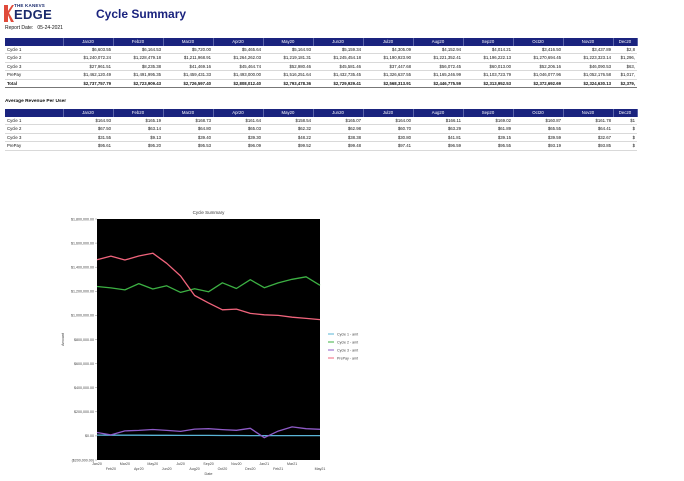 Image resolution: width=684 pixels, height=481 pixels. What do you see at coordinates (84, 364) in the screenshot?
I see `y-tick-label: $600,000.00` at bounding box center [84, 364].